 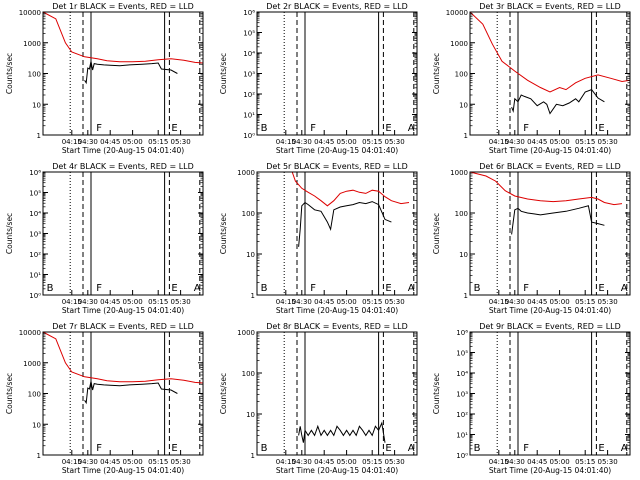 What do you see at coordinates (550, 6) in the screenshot?
I see `panel-title: Det 3r BLACK = Events, RED = LLD` at bounding box center [550, 6].